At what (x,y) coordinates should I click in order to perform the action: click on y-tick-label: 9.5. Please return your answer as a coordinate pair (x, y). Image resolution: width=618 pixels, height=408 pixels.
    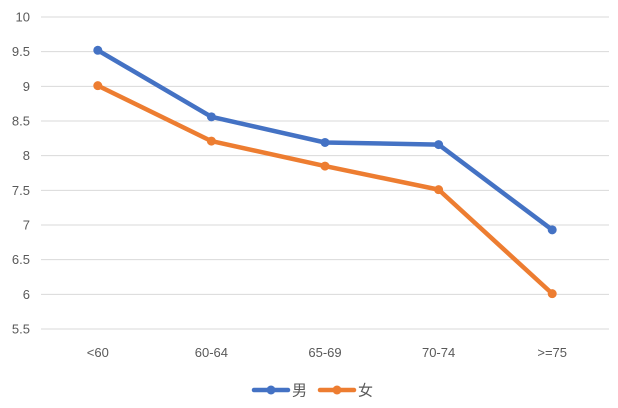
    Looking at the image, I should click on (21, 51).